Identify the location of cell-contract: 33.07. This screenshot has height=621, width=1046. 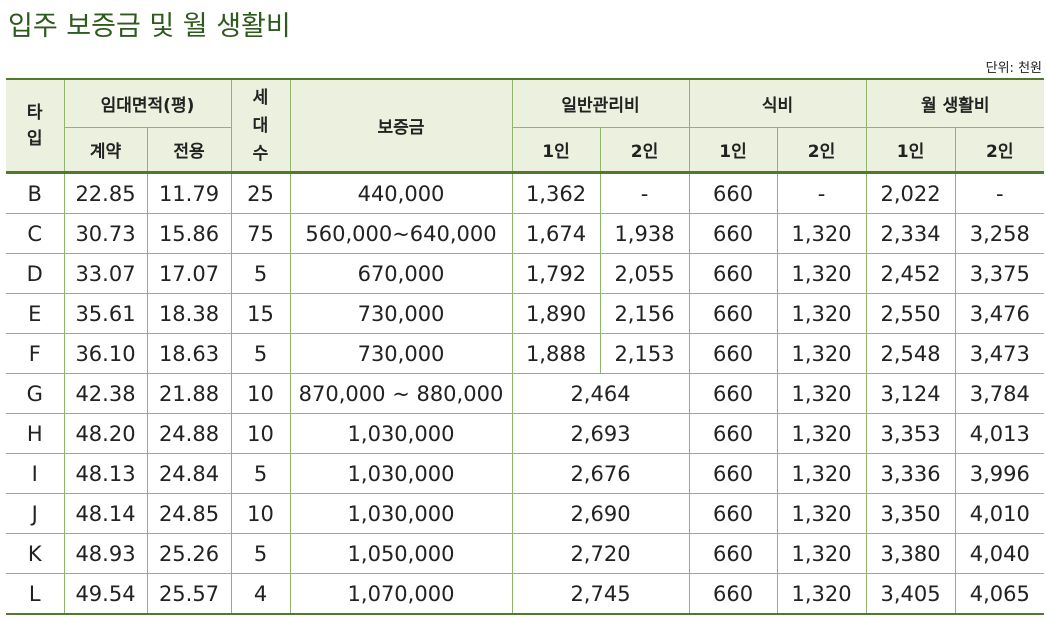
(105, 273).